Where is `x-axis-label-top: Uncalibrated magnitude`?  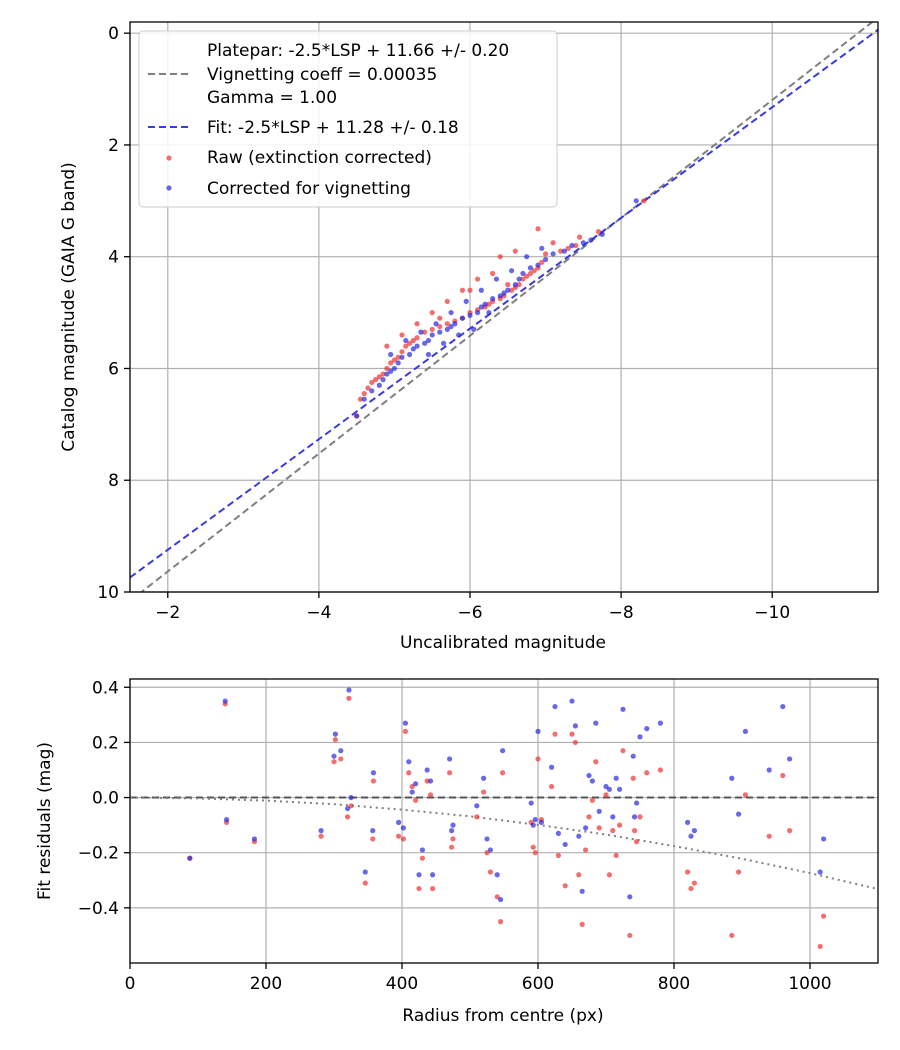
x-axis-label-top: Uncalibrated magnitude is located at coordinates (503, 643).